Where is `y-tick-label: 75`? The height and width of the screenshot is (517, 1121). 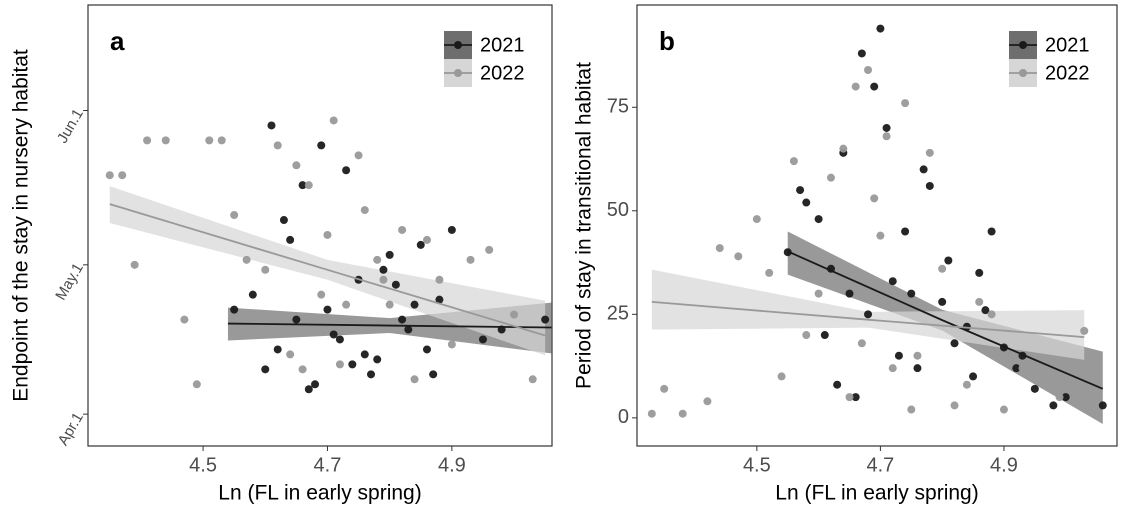 y-tick-label: 75 is located at coordinates (618, 107).